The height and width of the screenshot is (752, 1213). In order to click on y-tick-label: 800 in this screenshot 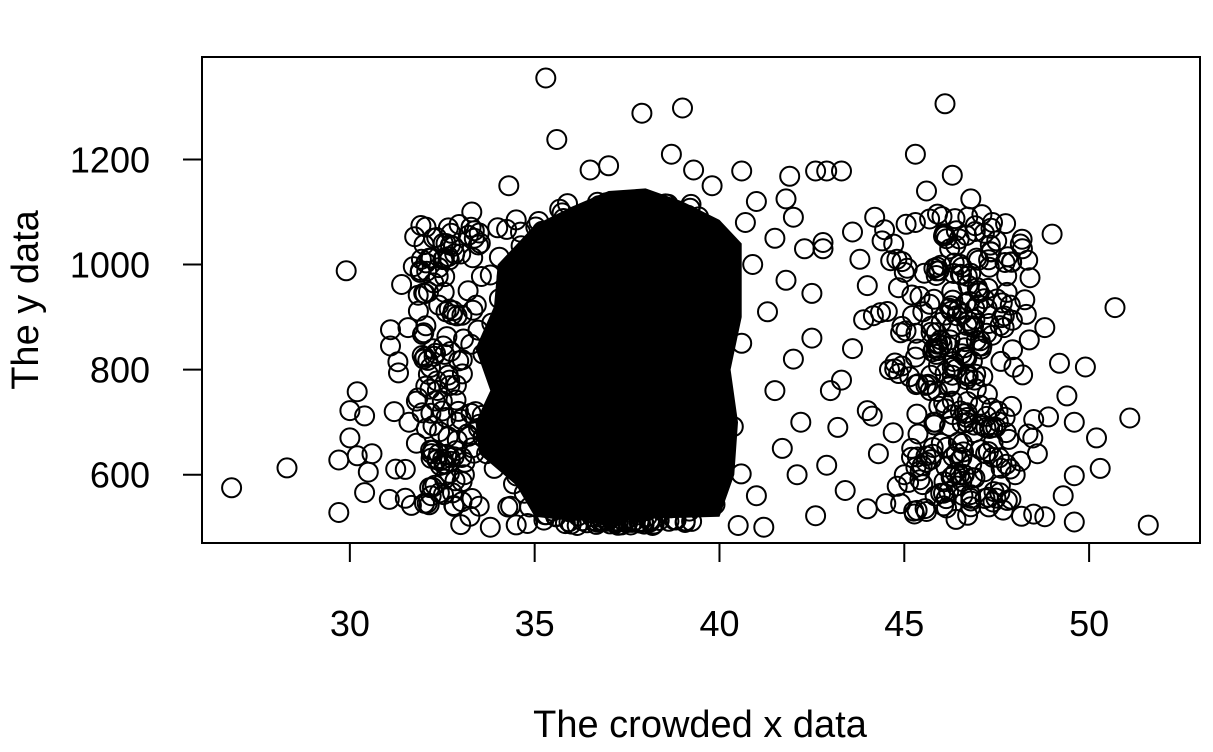, I will do `click(120, 370)`.